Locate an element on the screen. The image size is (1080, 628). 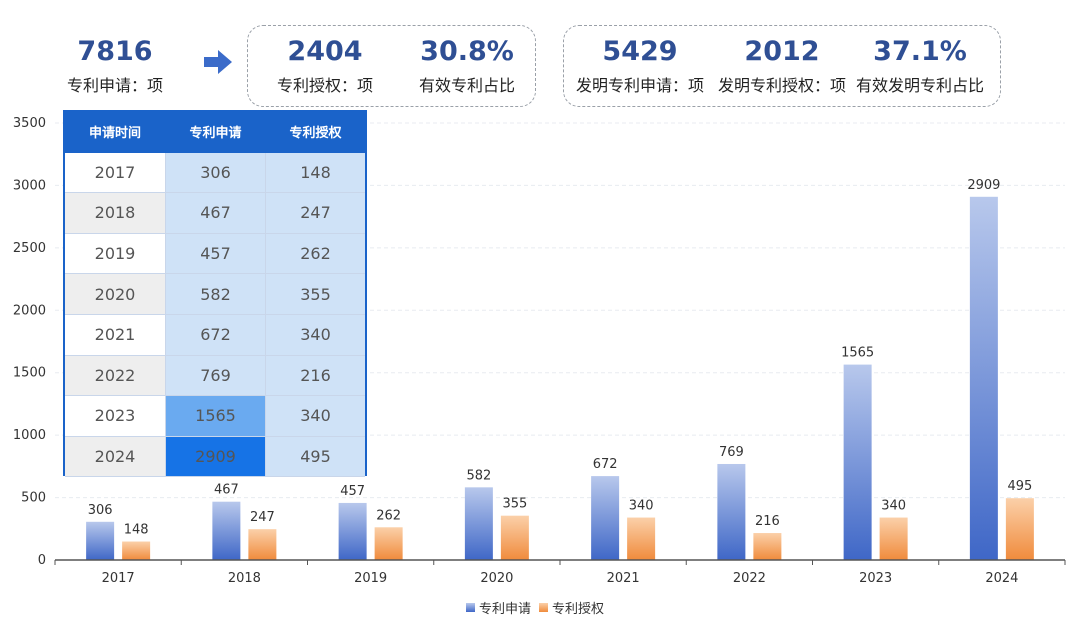
x-tick-label: 2022 is located at coordinates (749, 578).